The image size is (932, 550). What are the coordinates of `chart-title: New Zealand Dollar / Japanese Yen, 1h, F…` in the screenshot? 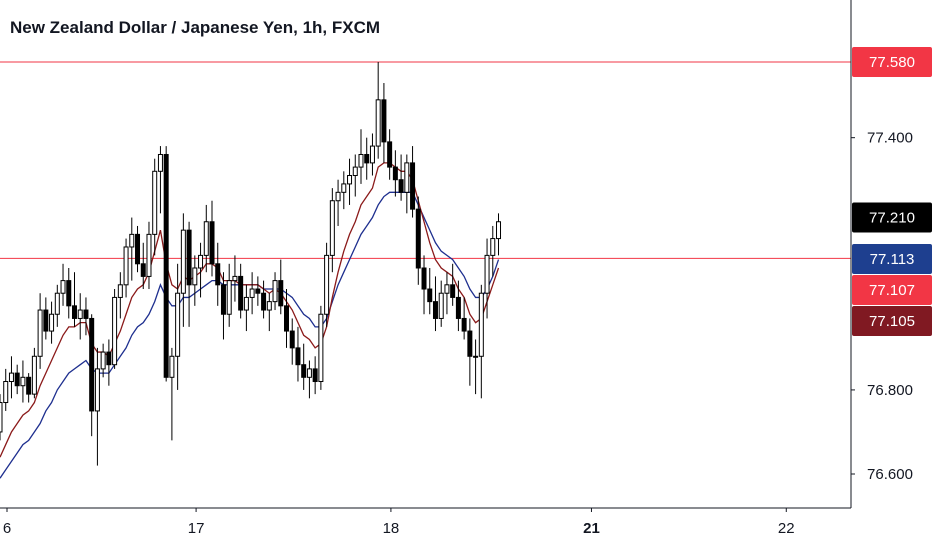 It's located at (195, 27).